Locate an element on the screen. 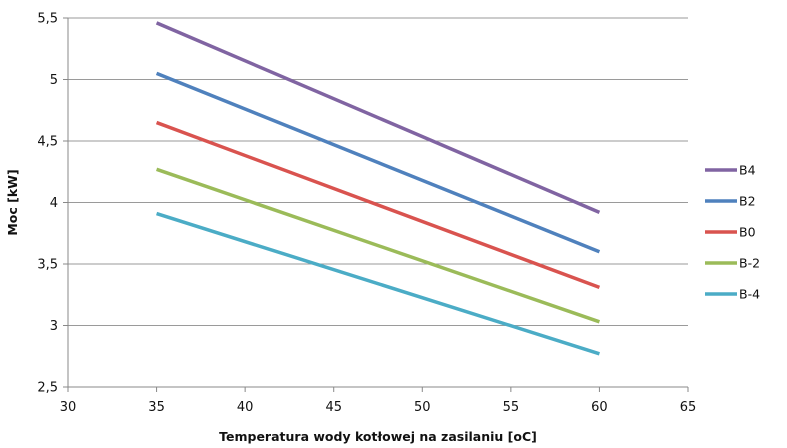 This screenshot has width=787, height=448. x-tick-label: 35 is located at coordinates (156, 407).